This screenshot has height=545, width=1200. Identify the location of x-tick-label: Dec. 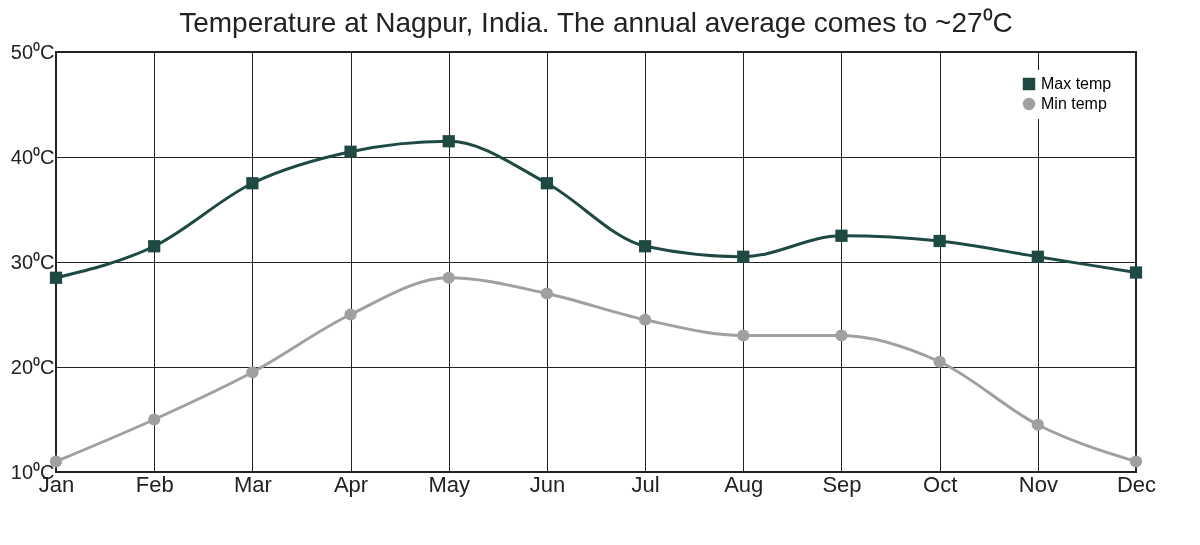
(1136, 484).